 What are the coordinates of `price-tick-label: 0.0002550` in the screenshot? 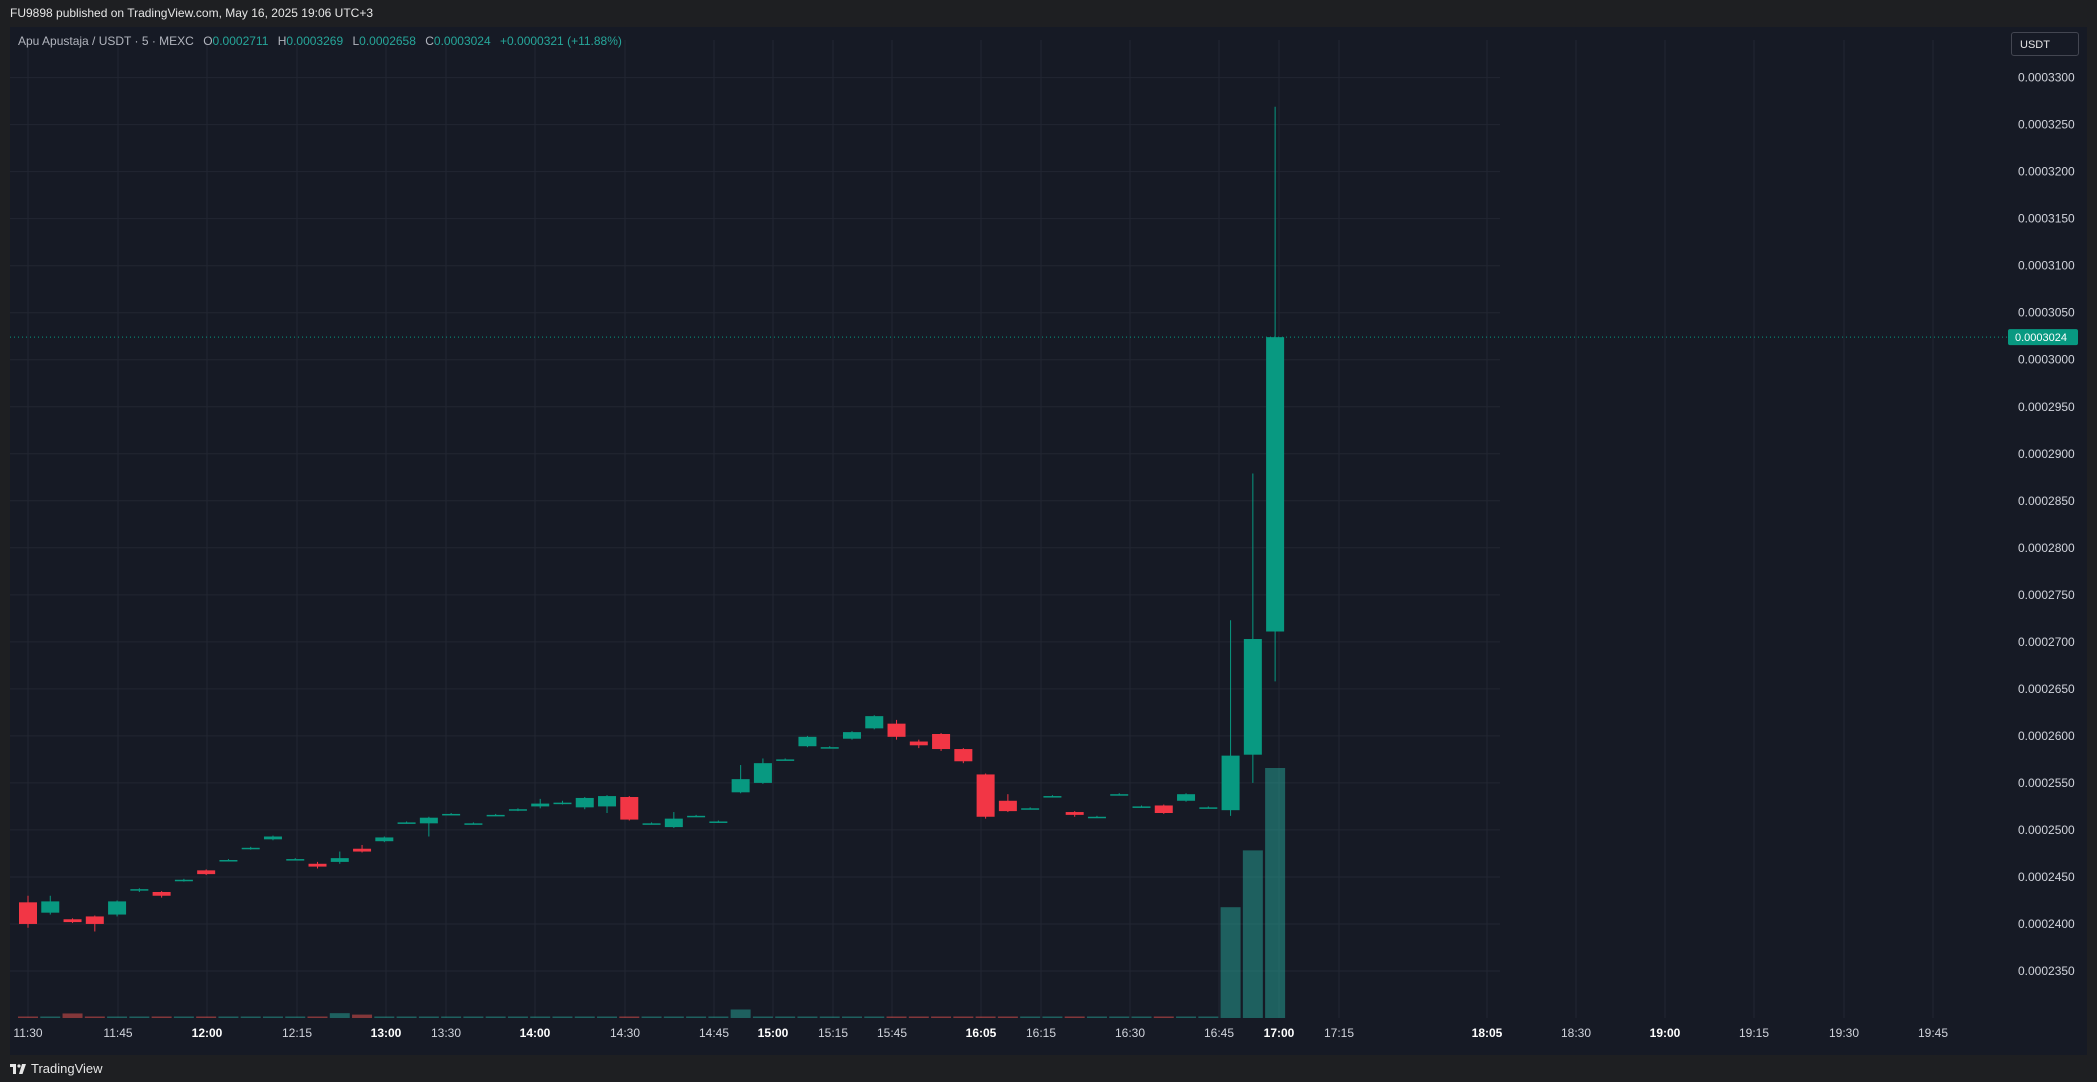 It's located at (2046, 783).